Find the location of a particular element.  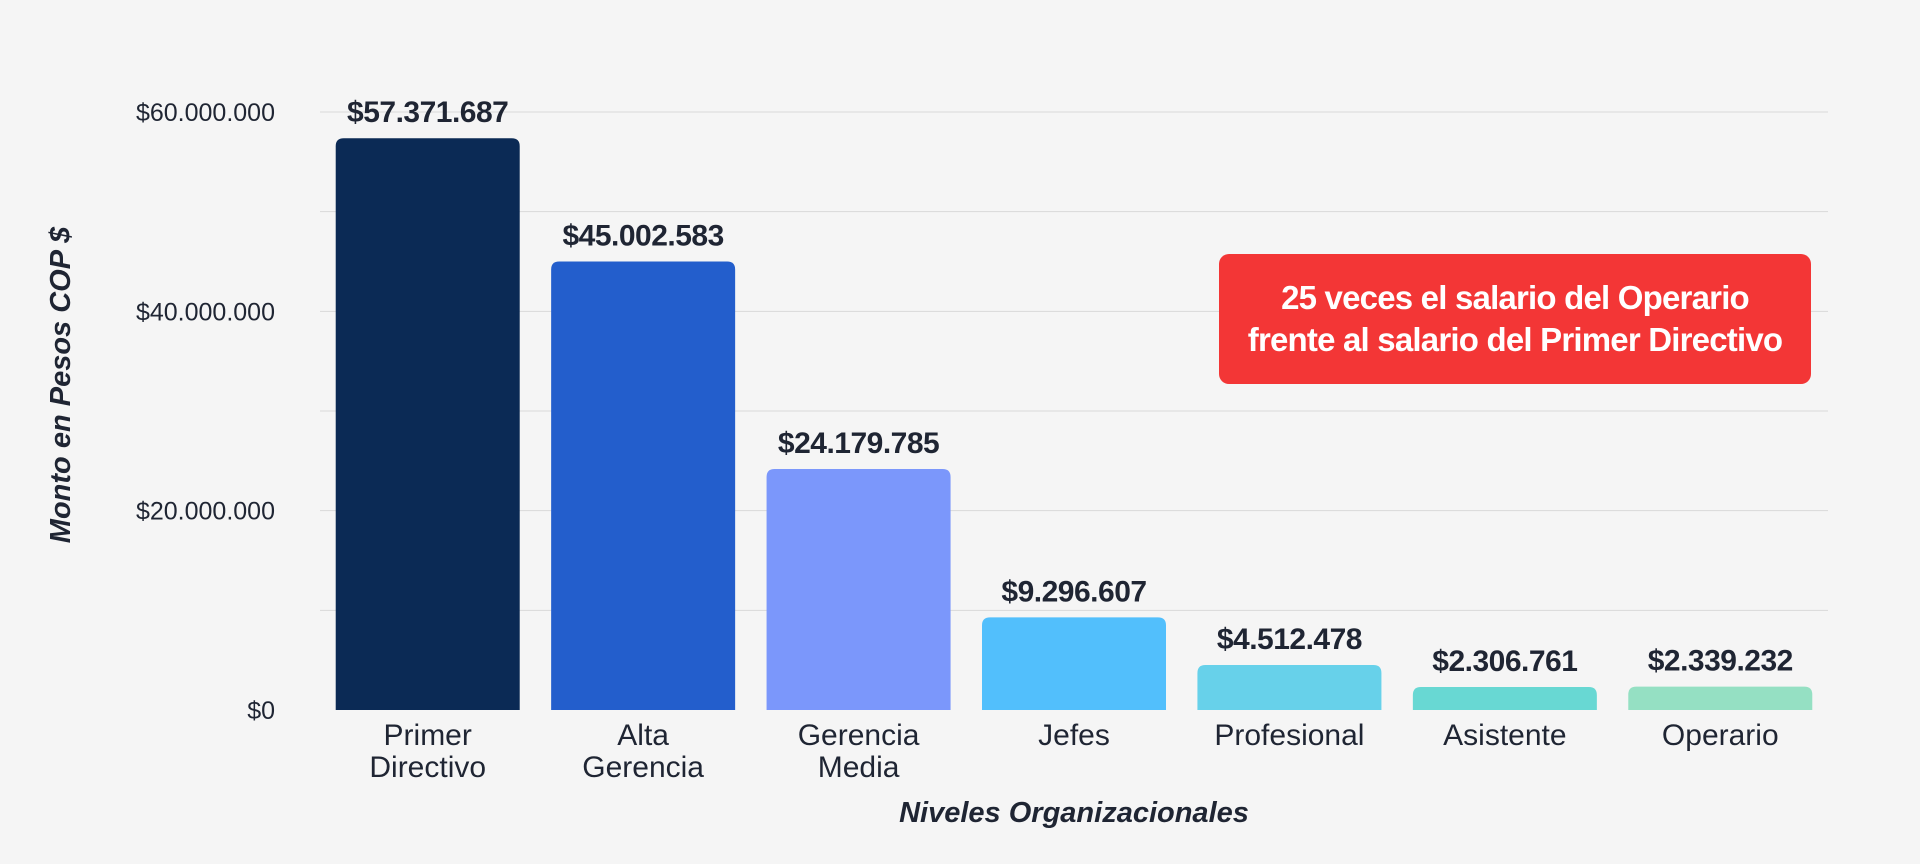

x-tick-label: Operario is located at coordinates (1720, 735).